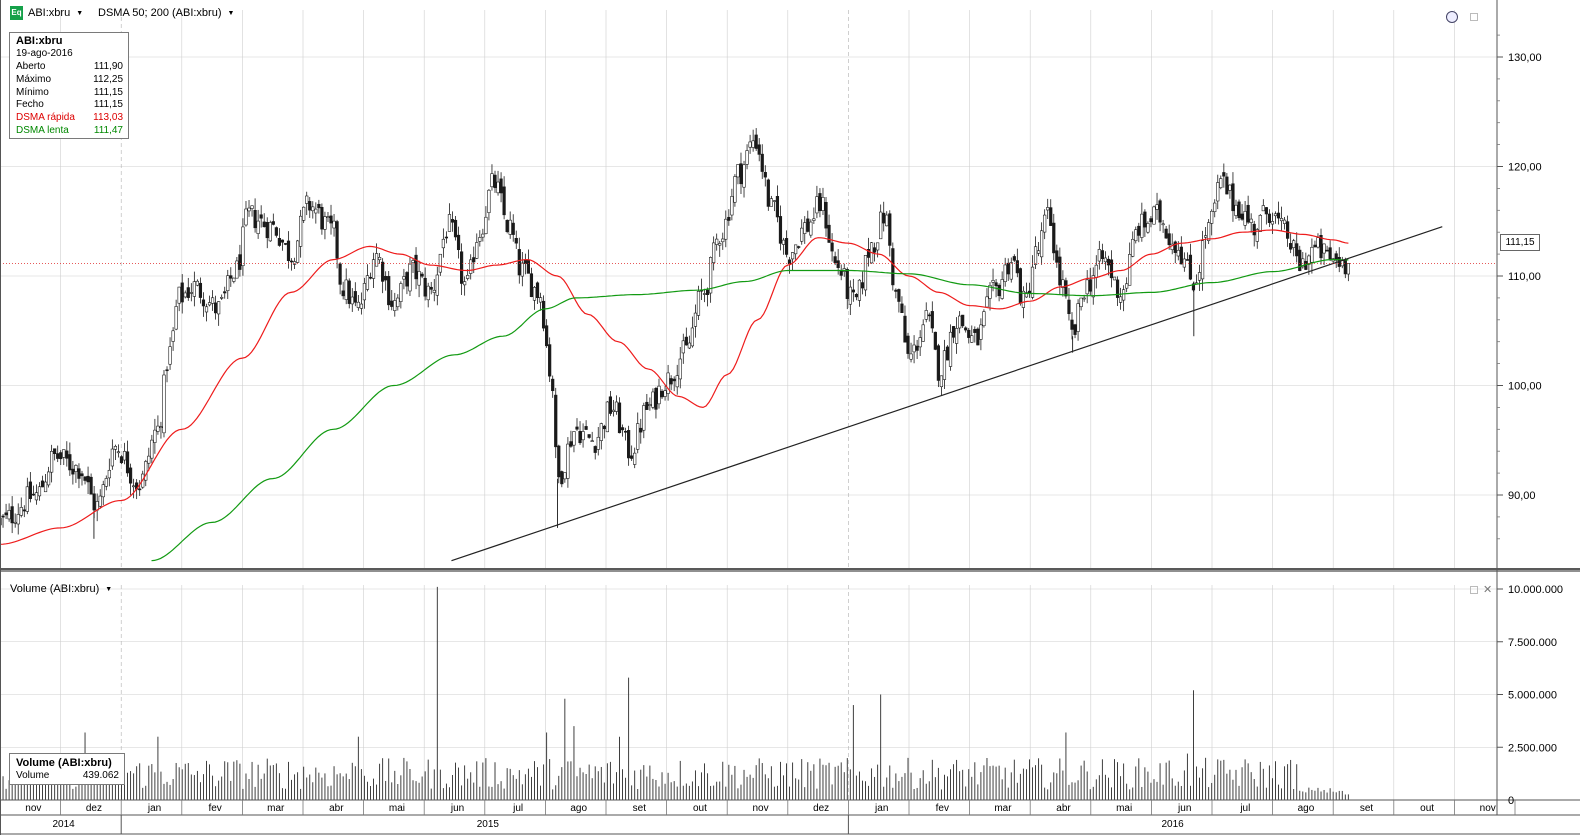 The height and width of the screenshot is (835, 1580). Describe the element at coordinates (1474, 590) in the screenshot. I see `volume-maximize-icon` at that location.